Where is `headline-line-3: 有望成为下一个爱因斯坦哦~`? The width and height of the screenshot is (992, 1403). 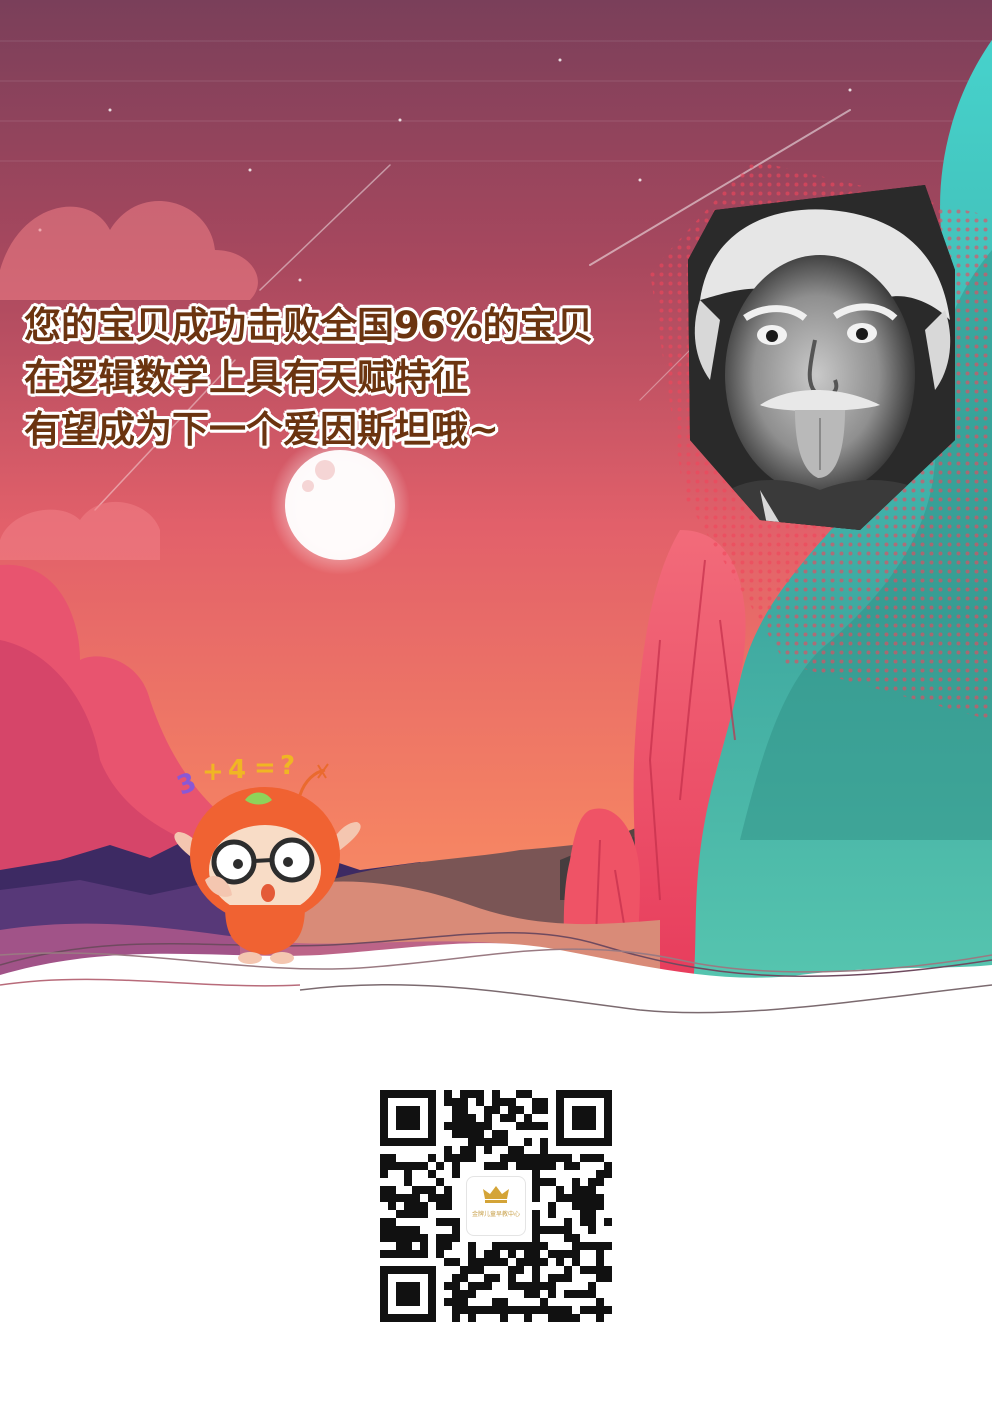
headline-line-3: 有望成为下一个爱因斯坦哦~ is located at coordinates (262, 429).